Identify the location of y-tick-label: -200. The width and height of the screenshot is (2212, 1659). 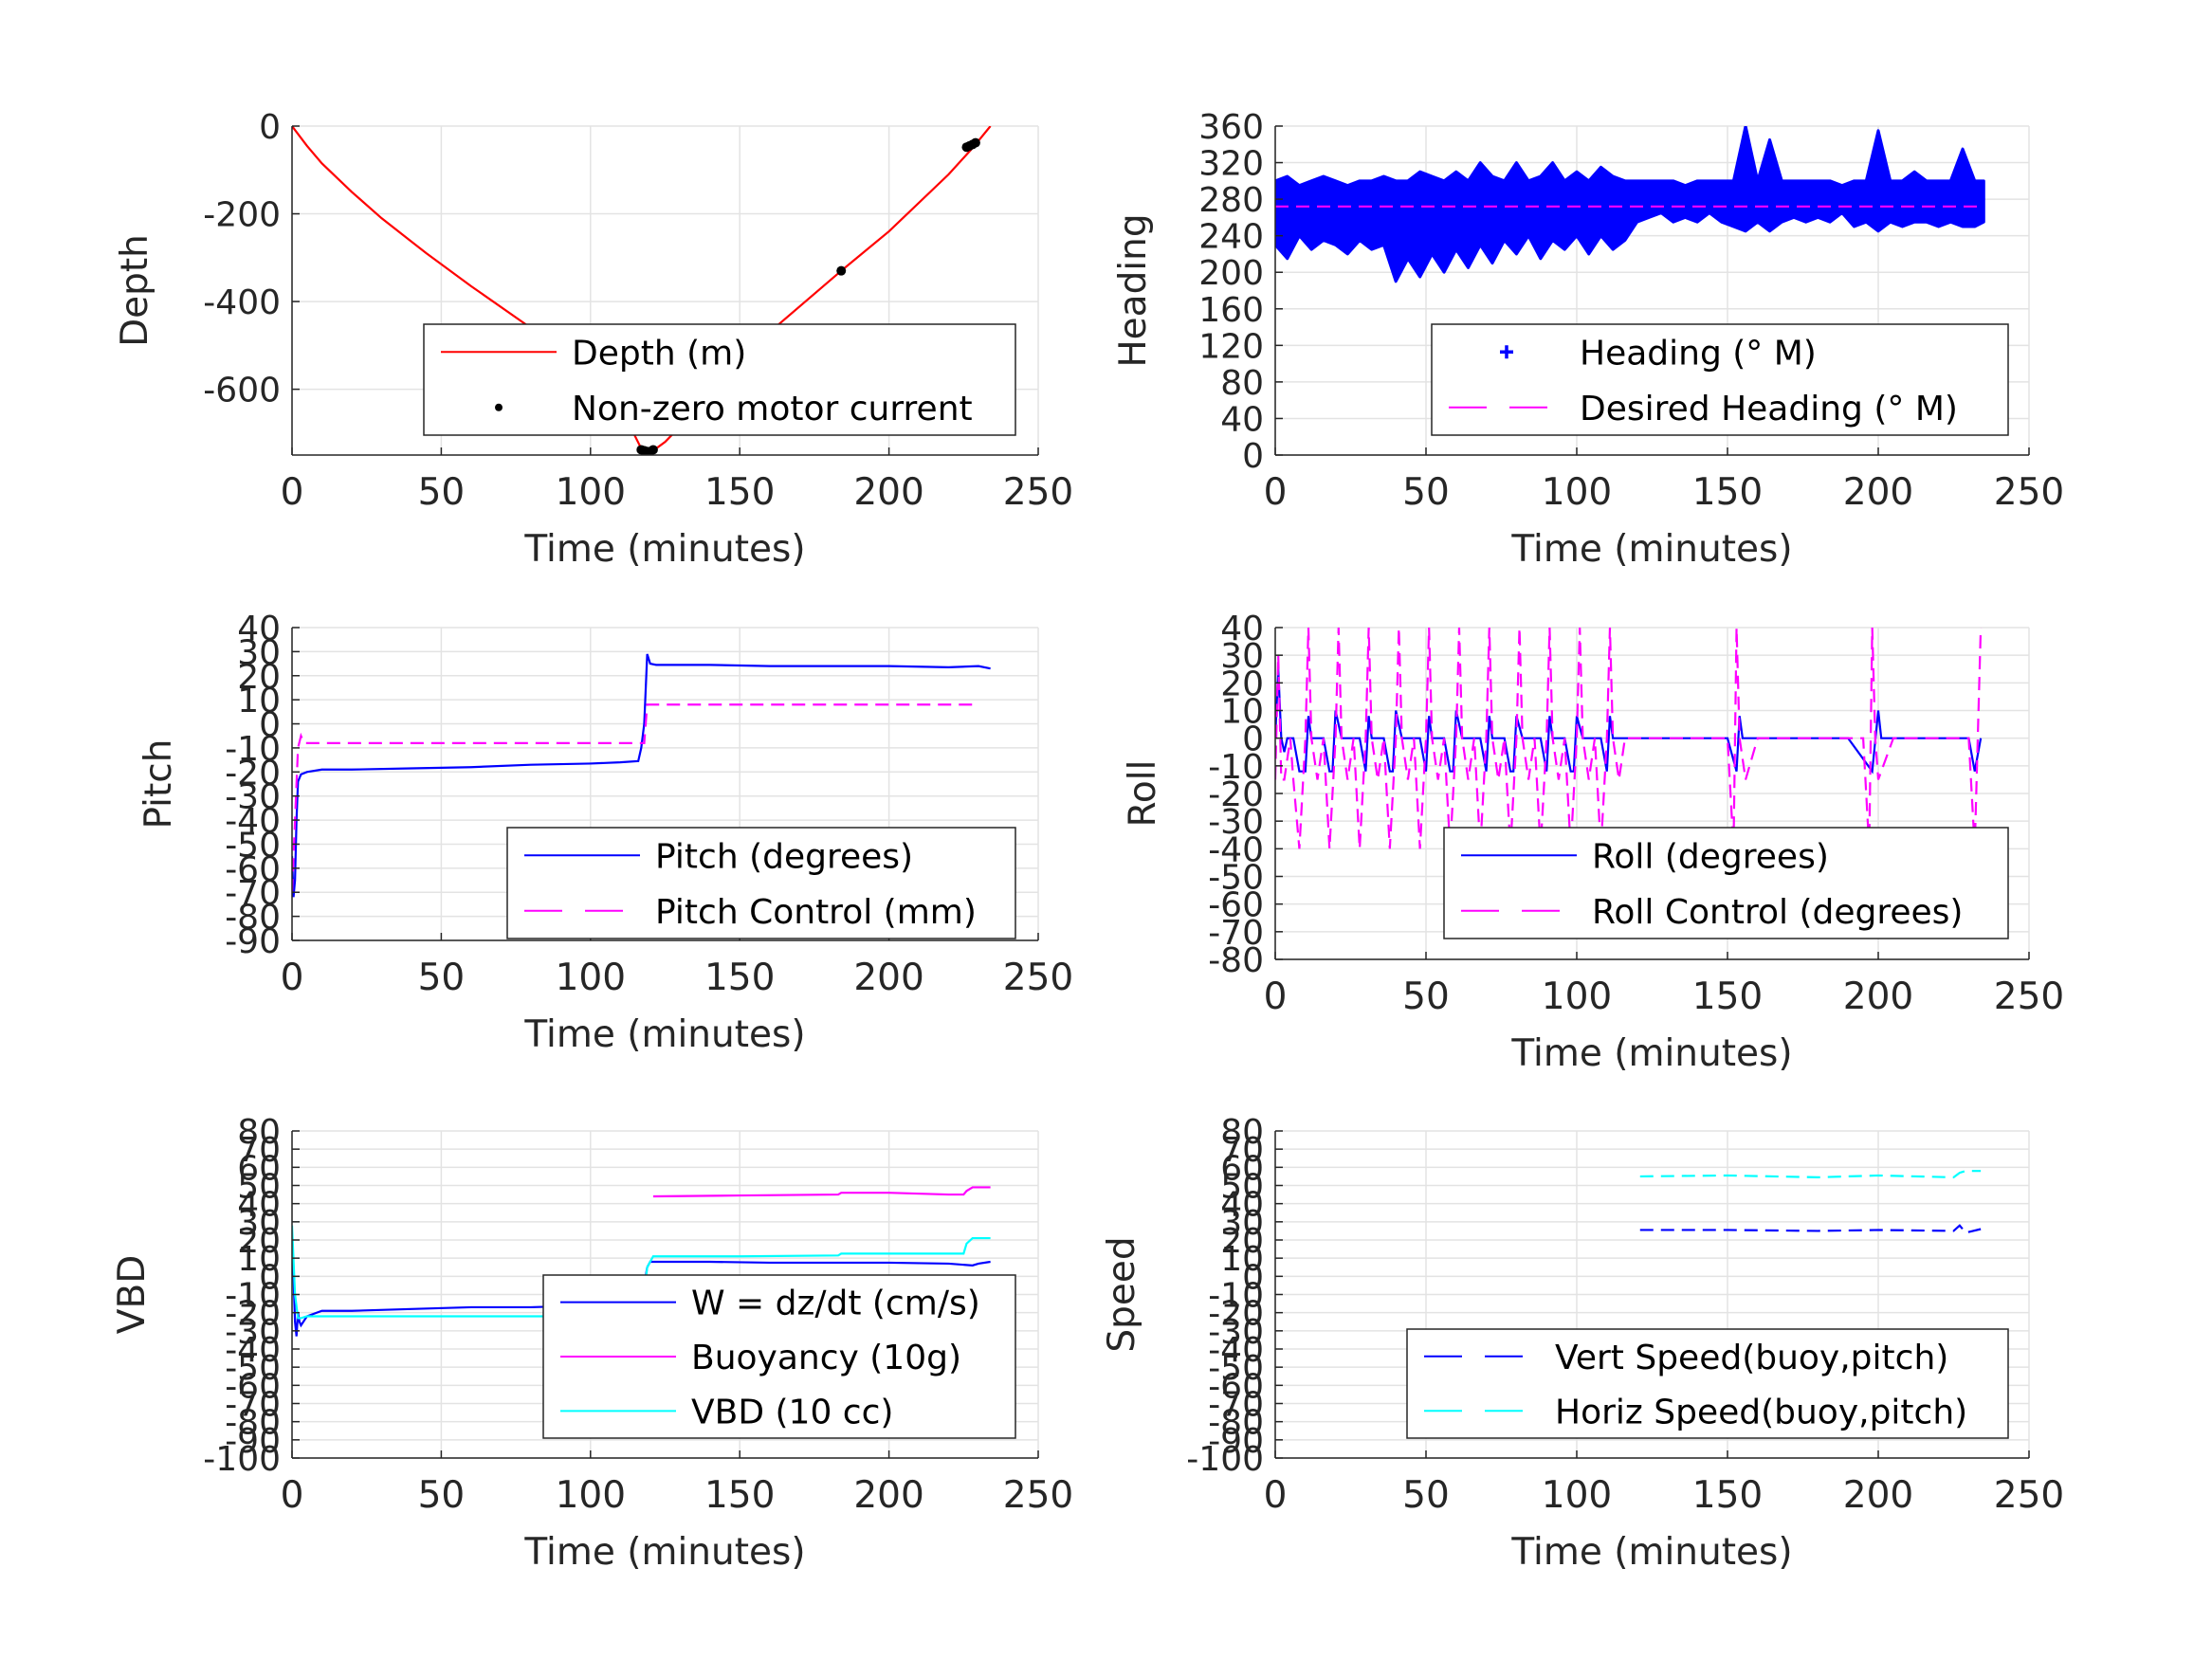
(242, 215).